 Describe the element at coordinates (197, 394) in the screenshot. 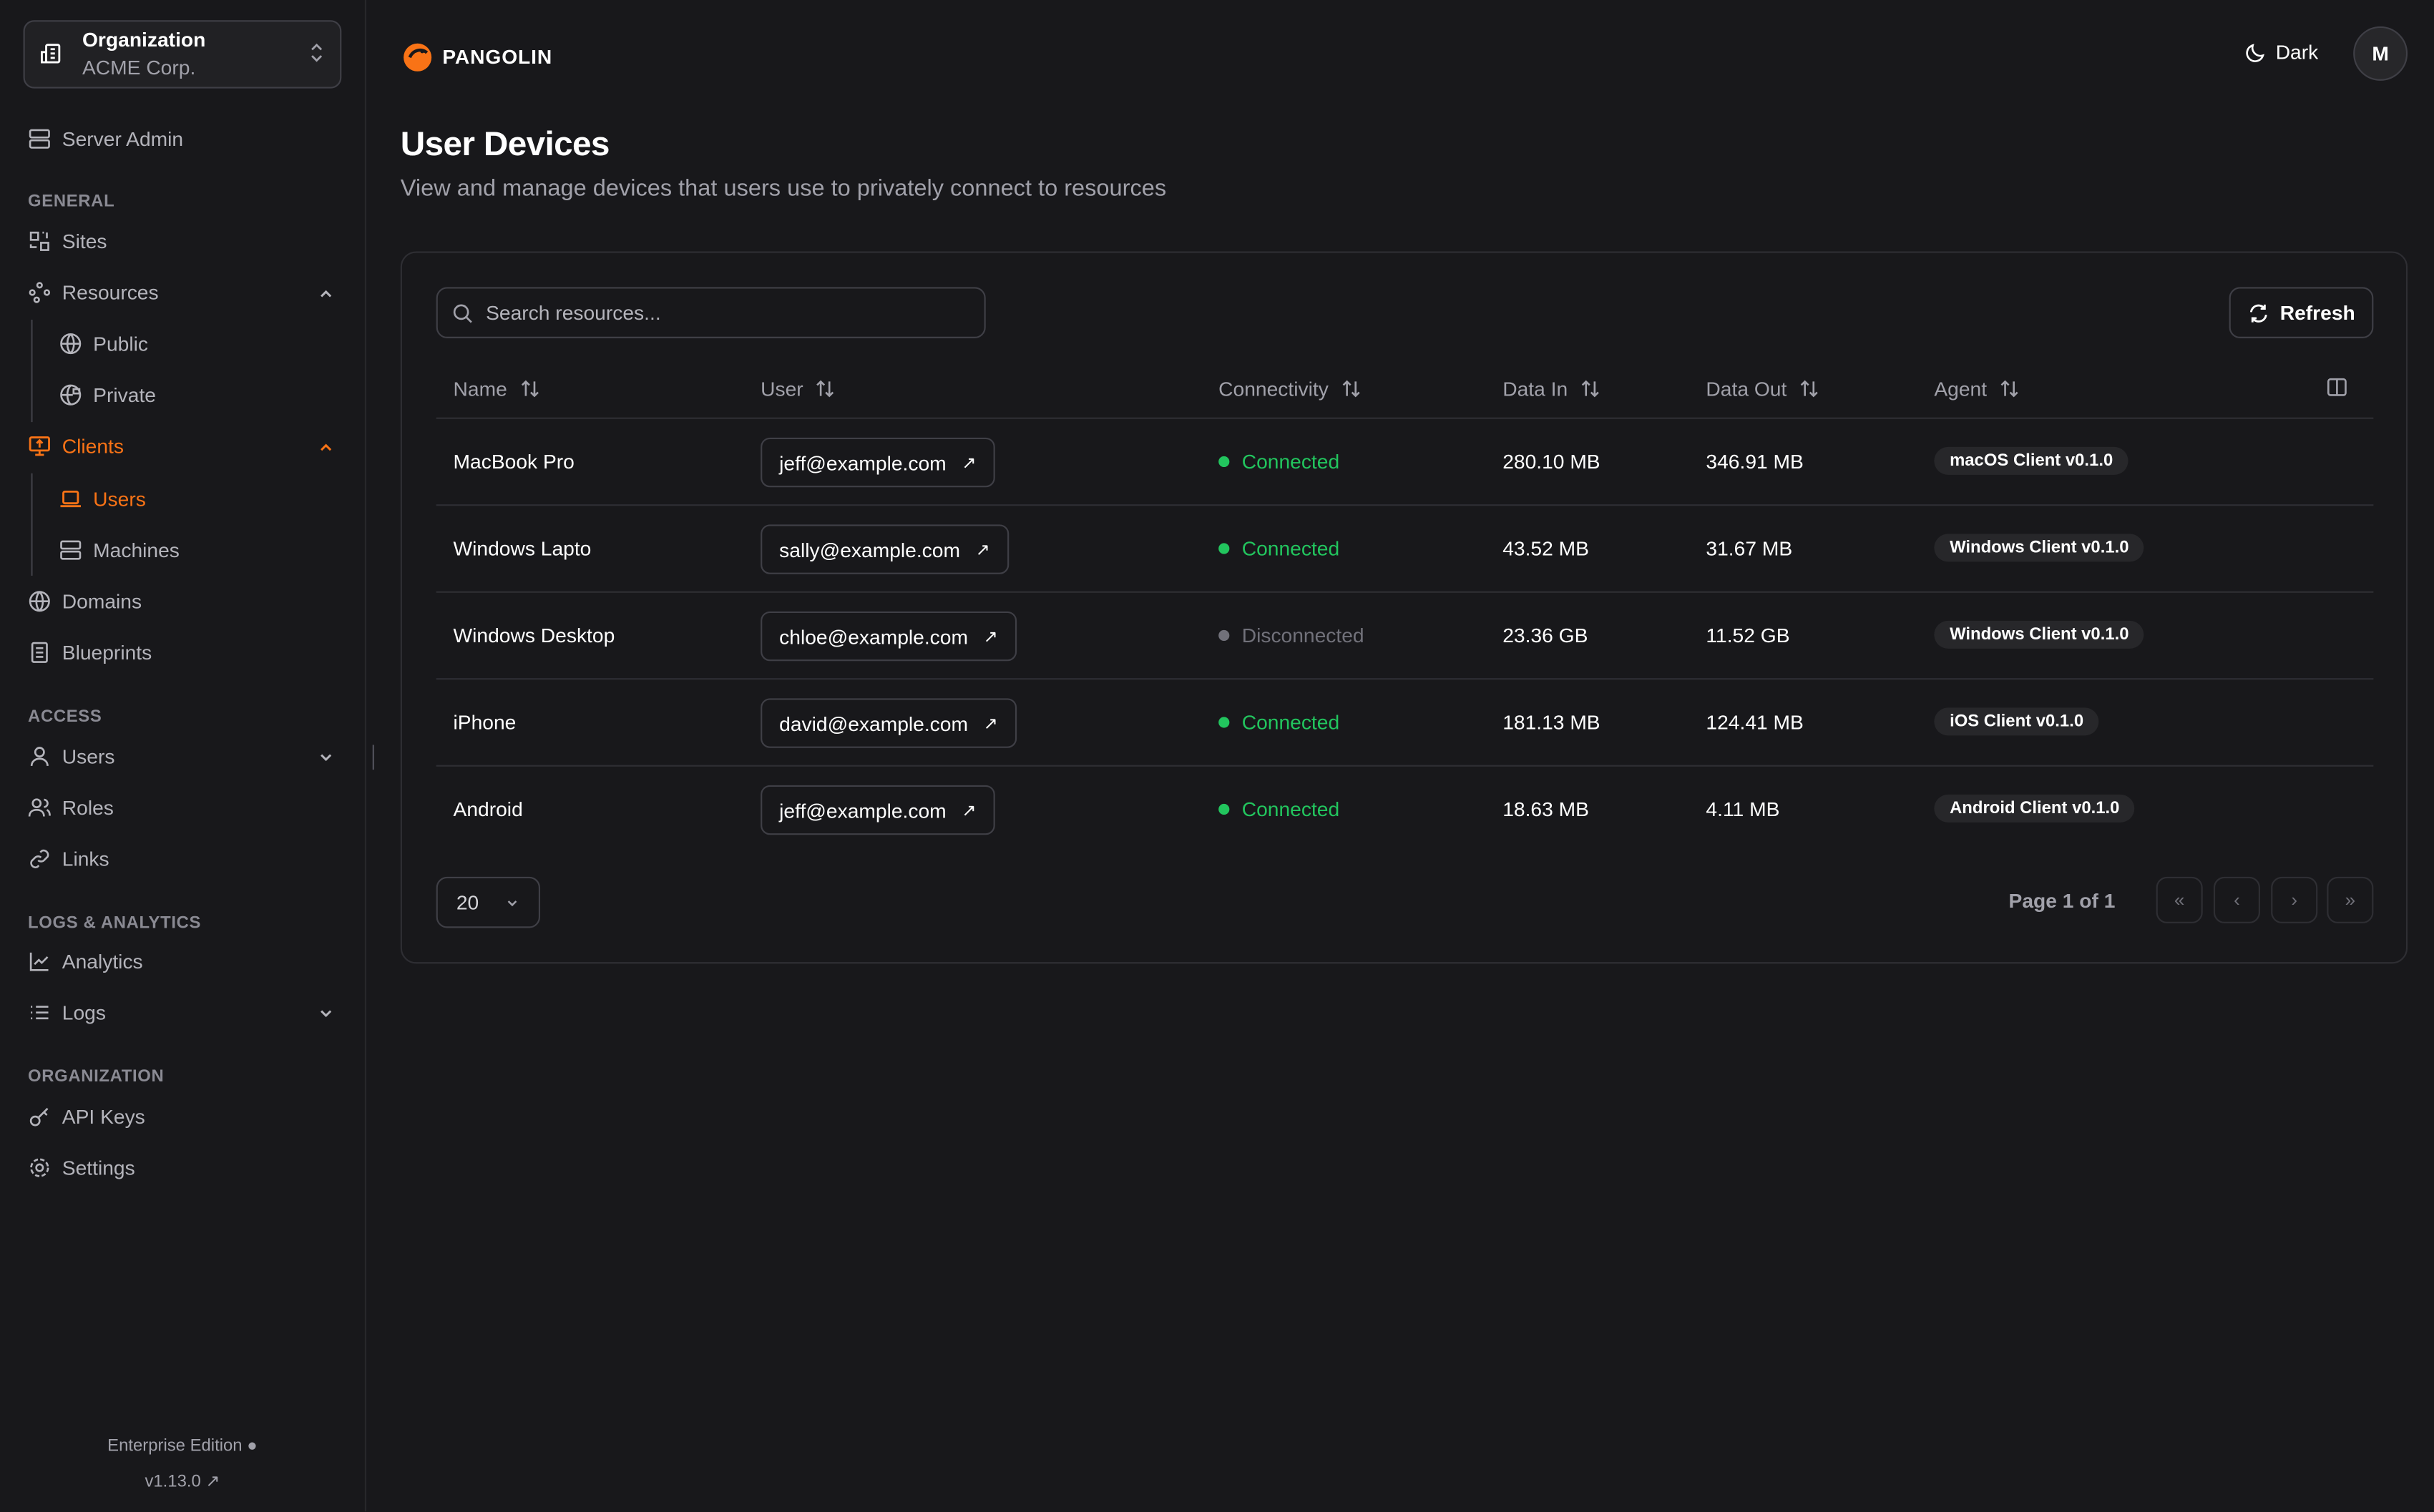

I see `sidebar-item-private: Private` at that location.